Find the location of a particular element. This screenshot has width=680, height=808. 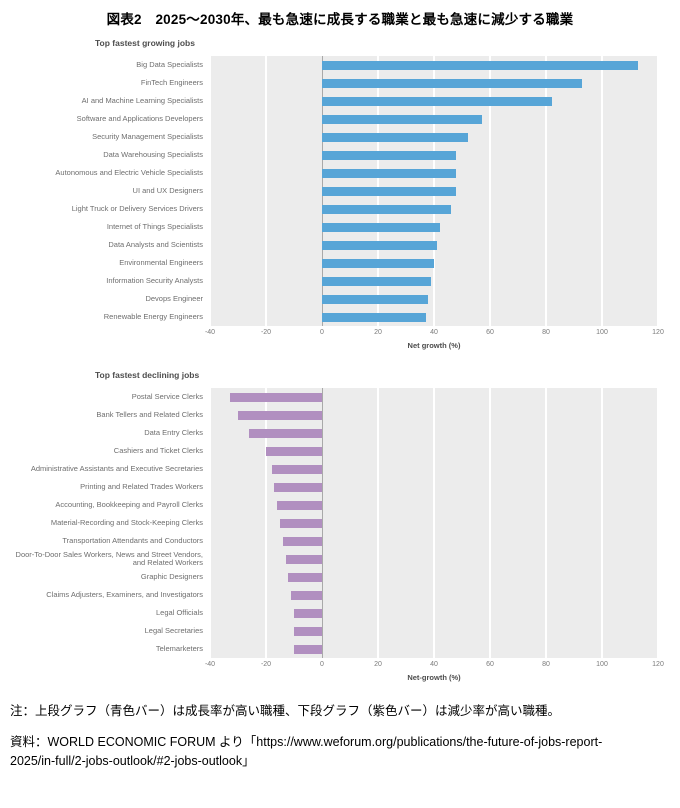

category-label: Renewable Energy Engineers is located at coordinates (153, 316).